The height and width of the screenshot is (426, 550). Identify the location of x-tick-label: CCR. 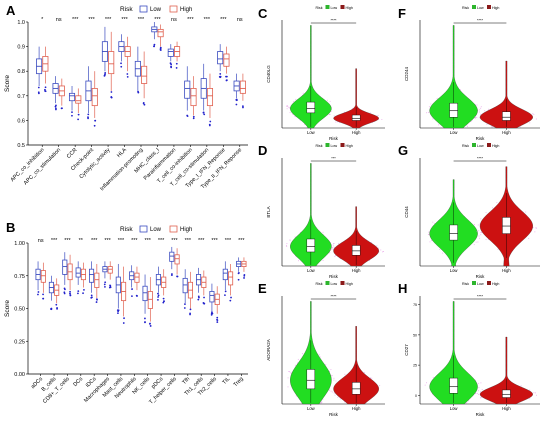
(72, 153).